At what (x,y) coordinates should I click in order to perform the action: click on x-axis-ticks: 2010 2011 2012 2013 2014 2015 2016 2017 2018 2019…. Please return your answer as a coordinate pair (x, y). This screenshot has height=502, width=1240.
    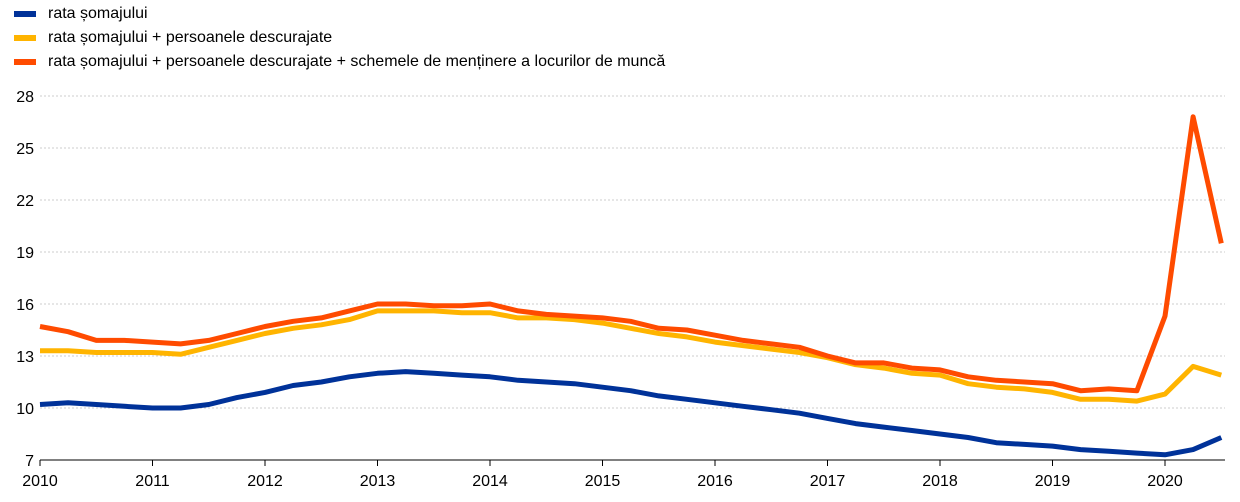
    Looking at the image, I should click on (623, 474).